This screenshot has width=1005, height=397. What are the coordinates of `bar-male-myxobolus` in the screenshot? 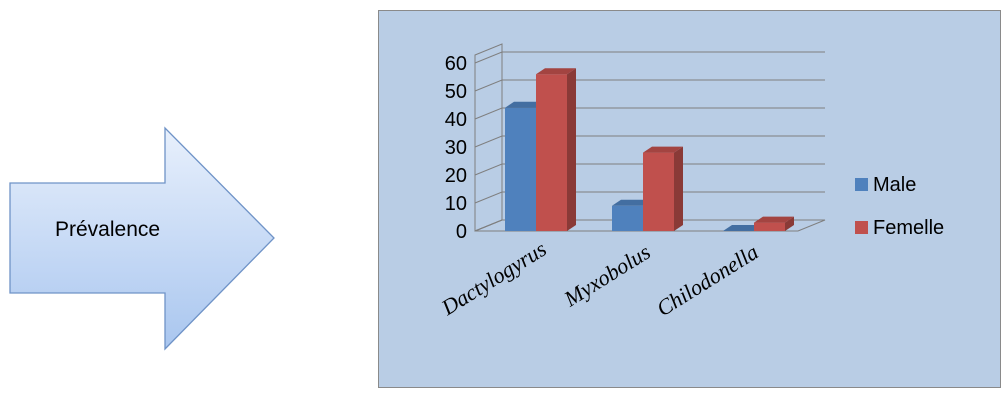 It's located at (632, 215).